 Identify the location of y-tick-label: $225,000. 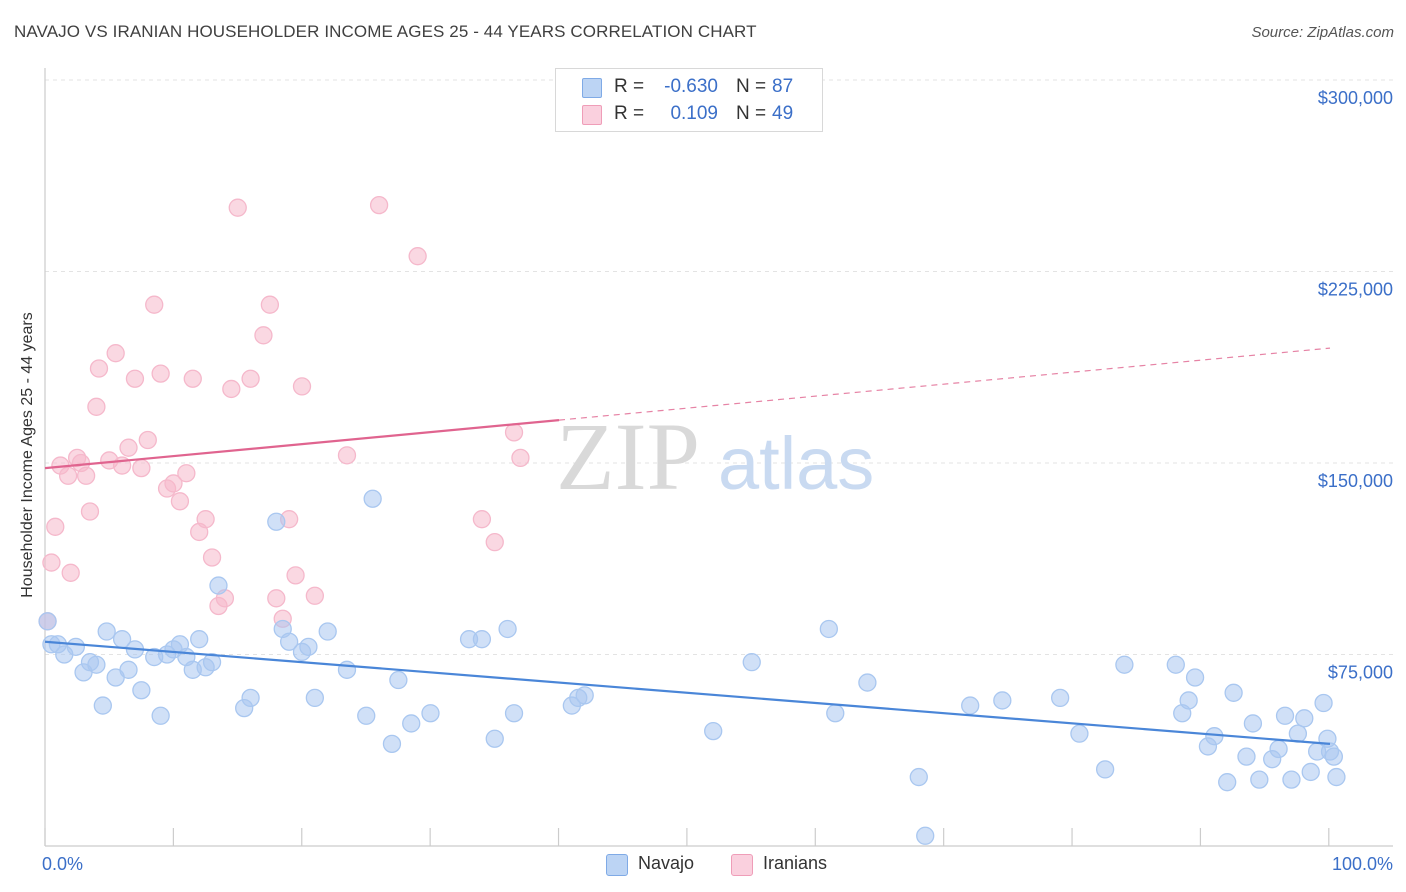
(1355, 290).